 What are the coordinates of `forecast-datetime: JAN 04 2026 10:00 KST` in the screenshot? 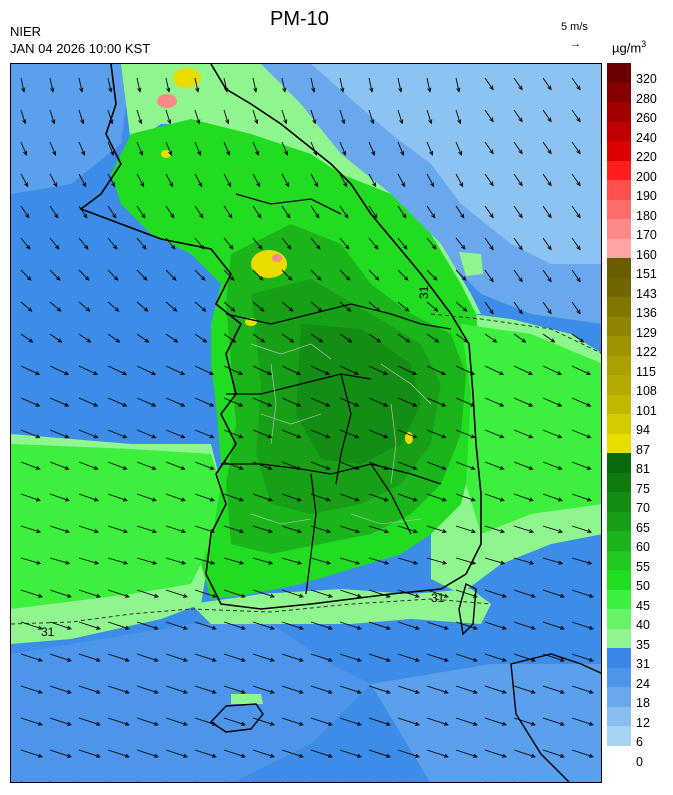 It's located at (80, 48).